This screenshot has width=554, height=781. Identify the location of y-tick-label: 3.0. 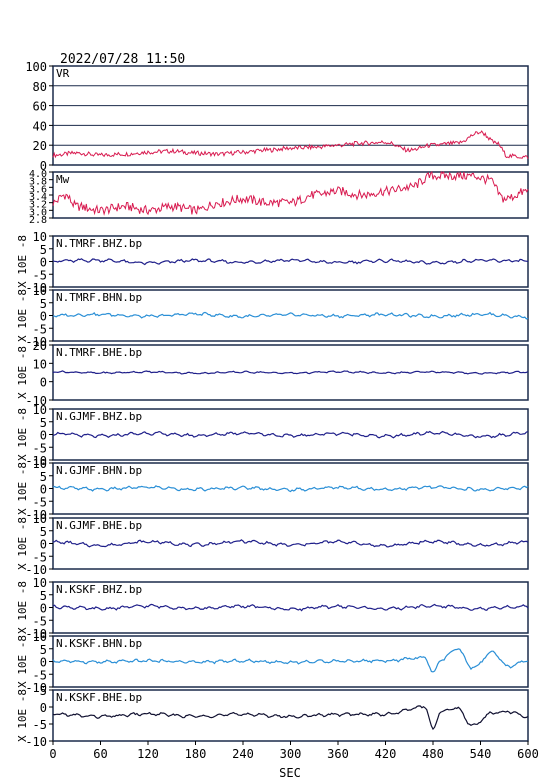
(38, 212).